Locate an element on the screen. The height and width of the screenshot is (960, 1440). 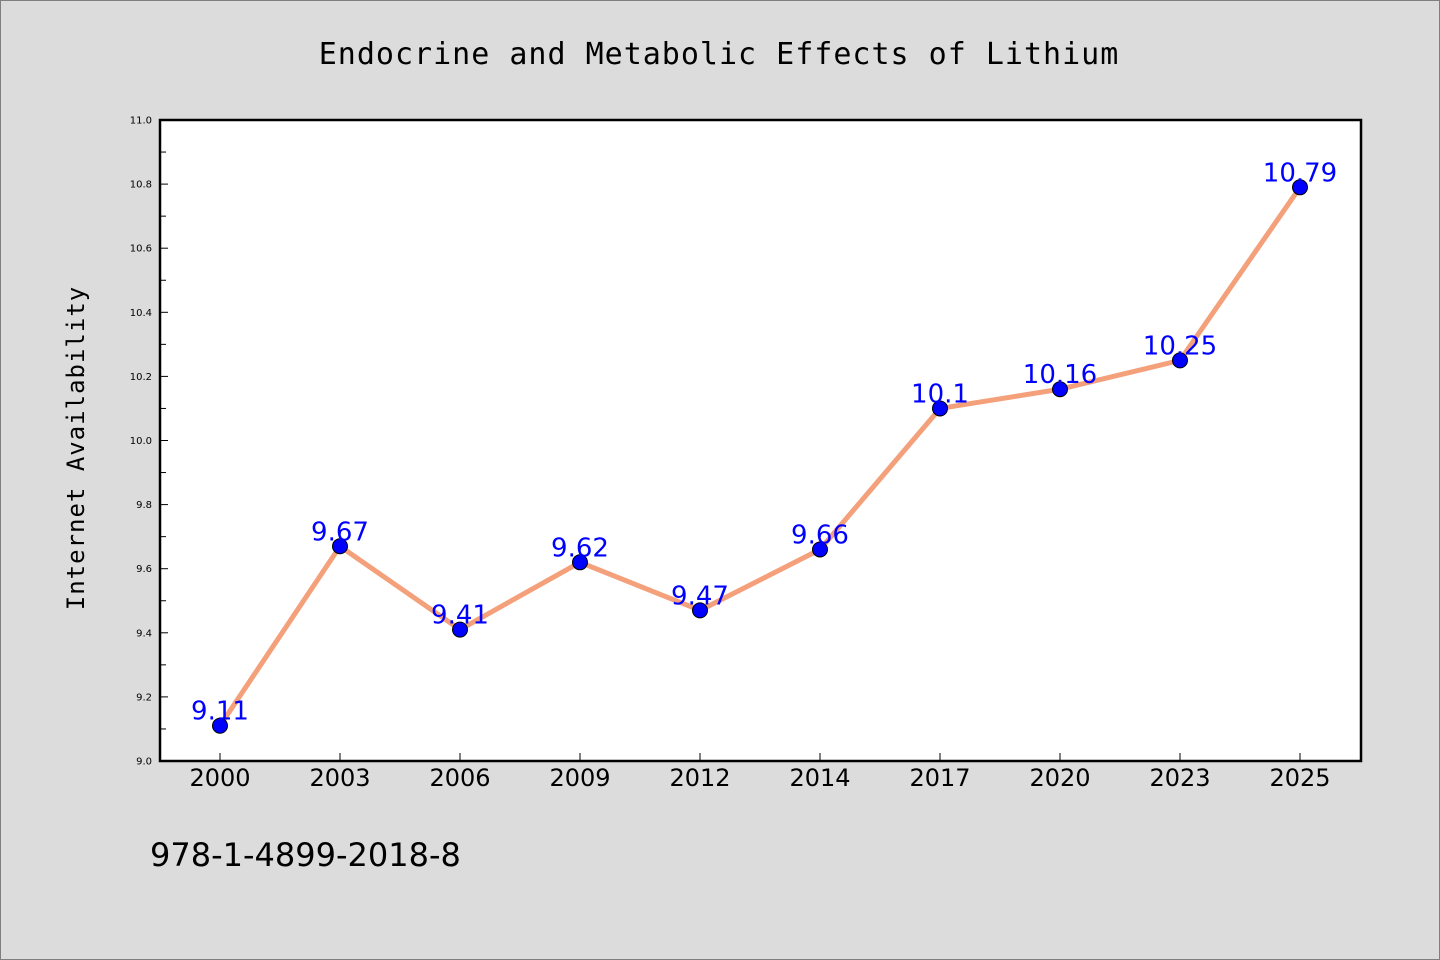
isbn-annotation: 978-1-4899-2018-8 is located at coordinates (305, 855).